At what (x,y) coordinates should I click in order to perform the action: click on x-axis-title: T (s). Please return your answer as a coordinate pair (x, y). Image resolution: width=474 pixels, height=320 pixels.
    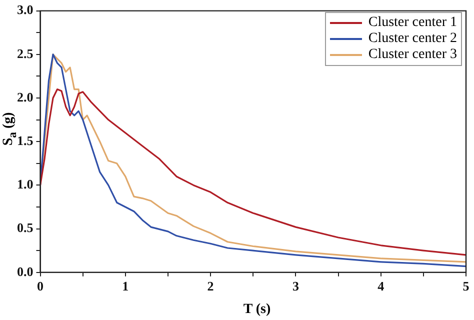
    Looking at the image, I should click on (257, 310).